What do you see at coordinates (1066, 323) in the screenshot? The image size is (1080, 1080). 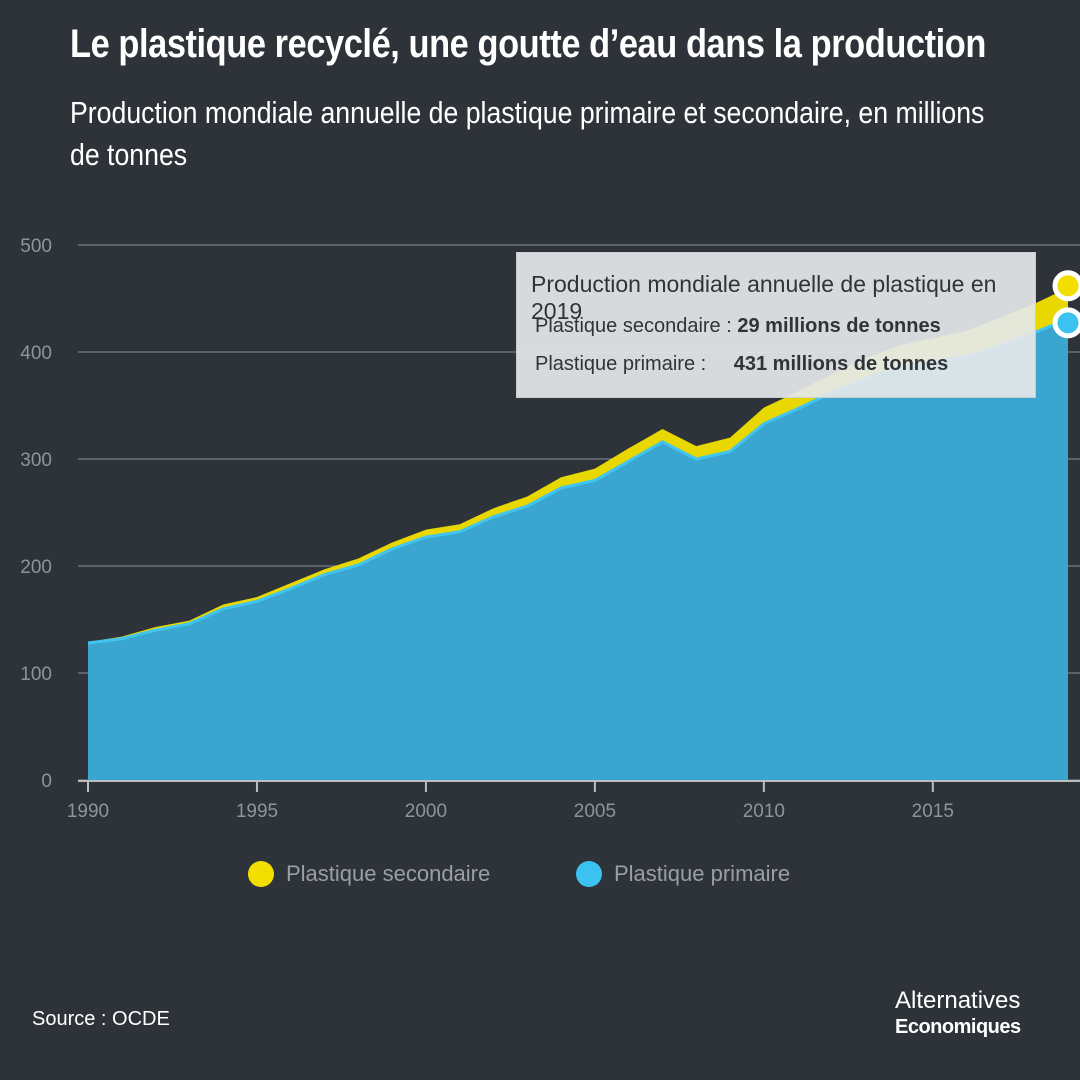 I see `marker-primary-2019` at bounding box center [1066, 323].